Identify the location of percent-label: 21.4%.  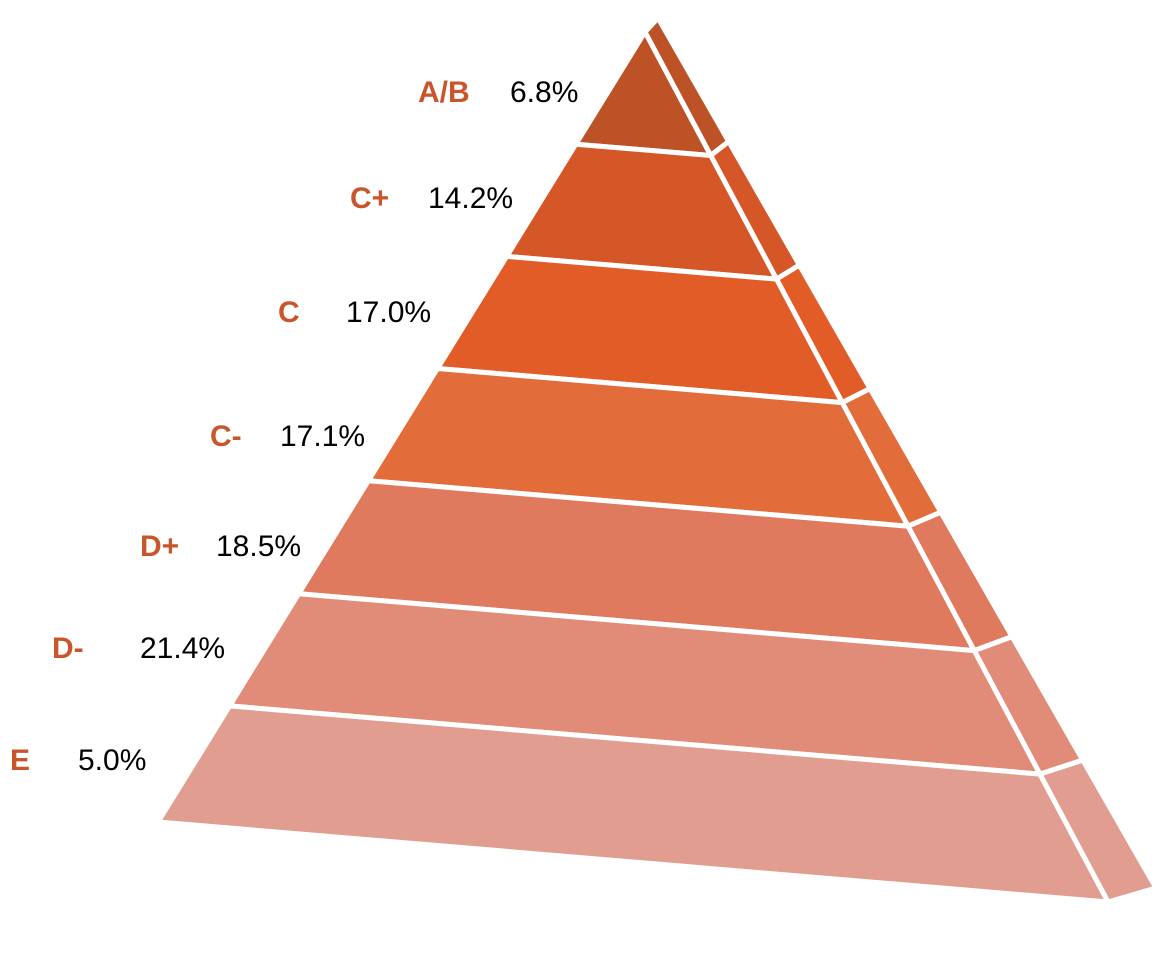
(182, 648).